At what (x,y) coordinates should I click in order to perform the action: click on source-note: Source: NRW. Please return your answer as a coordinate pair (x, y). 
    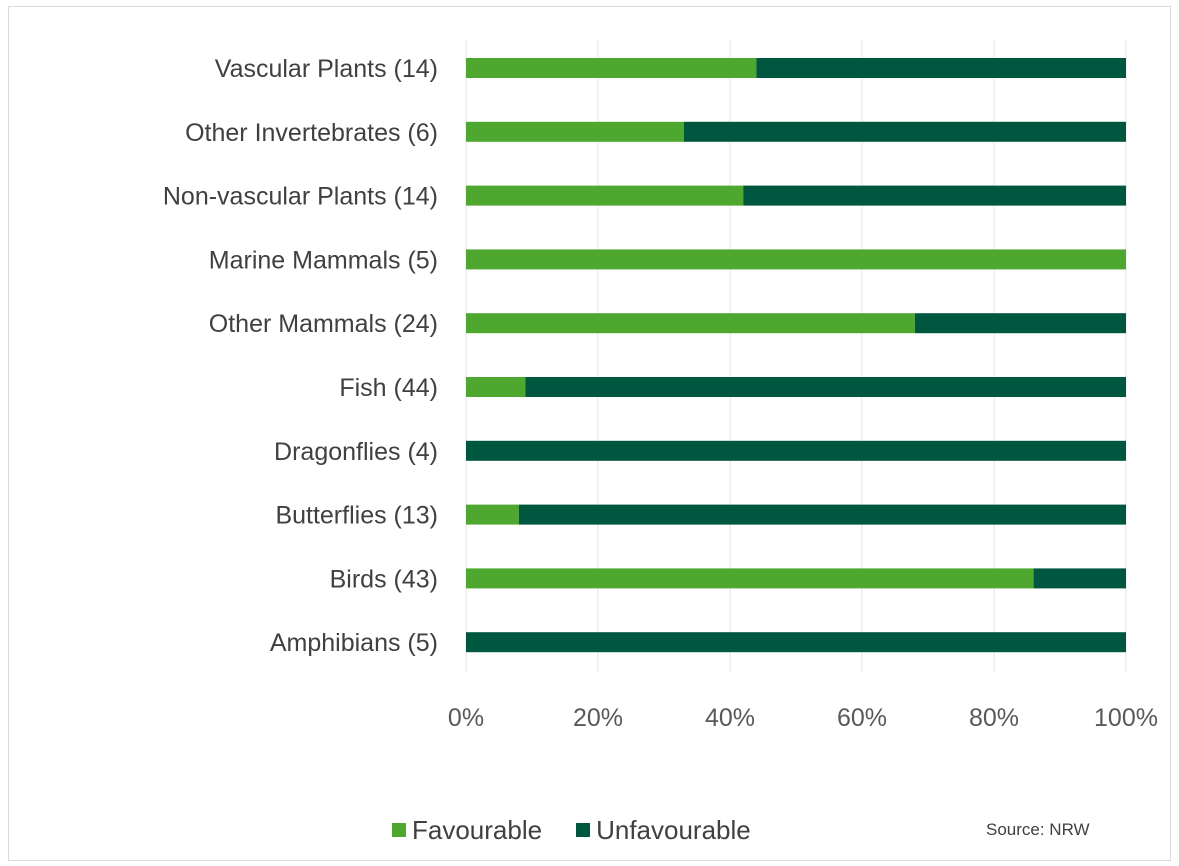
    Looking at the image, I should click on (1038, 829).